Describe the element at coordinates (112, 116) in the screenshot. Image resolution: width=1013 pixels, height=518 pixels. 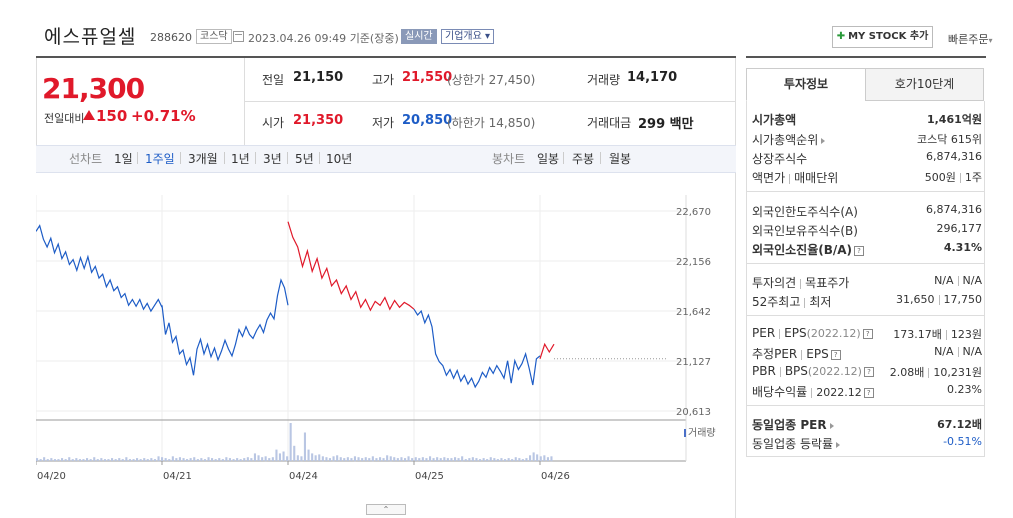
I see `change-value: 150` at that location.